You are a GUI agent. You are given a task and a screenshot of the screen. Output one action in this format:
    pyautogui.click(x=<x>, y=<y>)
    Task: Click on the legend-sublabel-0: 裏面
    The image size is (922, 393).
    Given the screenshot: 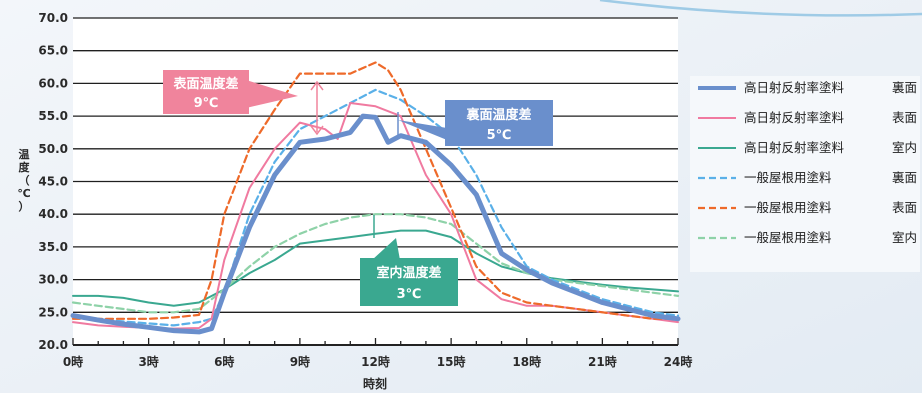 What is the action you would take?
    pyautogui.click(x=904, y=87)
    